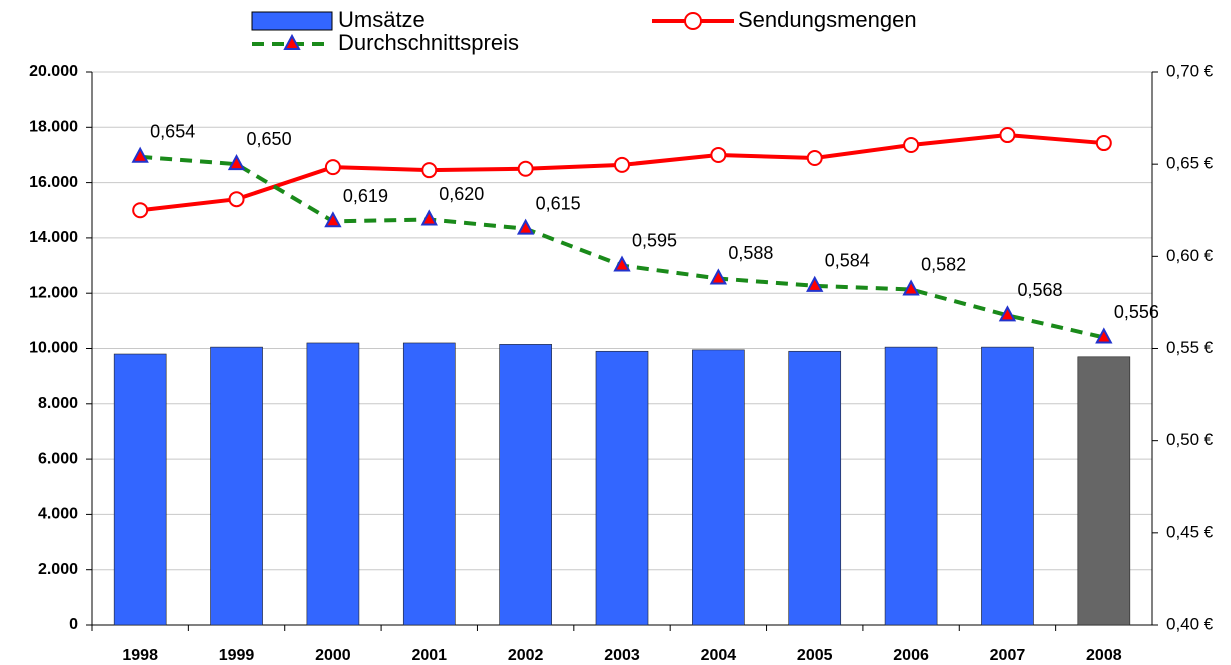 This screenshot has height=665, width=1231. I want to click on y2-tick-label: 0,55 €, so click(1190, 347).